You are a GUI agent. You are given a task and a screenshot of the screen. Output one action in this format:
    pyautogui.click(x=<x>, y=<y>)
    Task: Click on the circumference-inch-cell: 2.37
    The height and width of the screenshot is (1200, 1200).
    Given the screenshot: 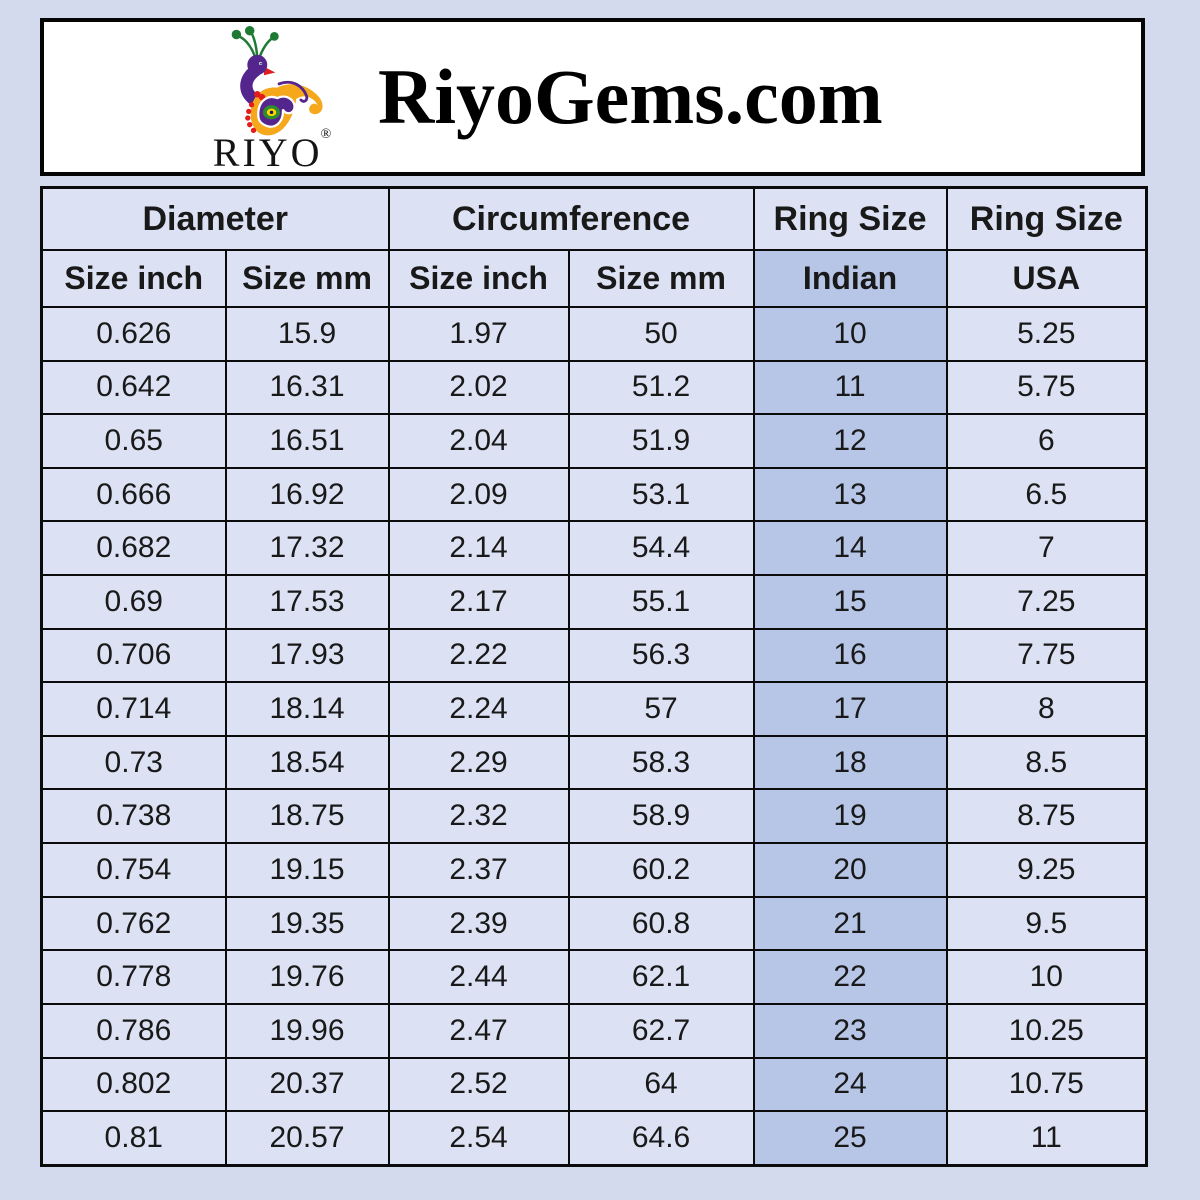 What is the action you would take?
    pyautogui.click(x=478, y=870)
    